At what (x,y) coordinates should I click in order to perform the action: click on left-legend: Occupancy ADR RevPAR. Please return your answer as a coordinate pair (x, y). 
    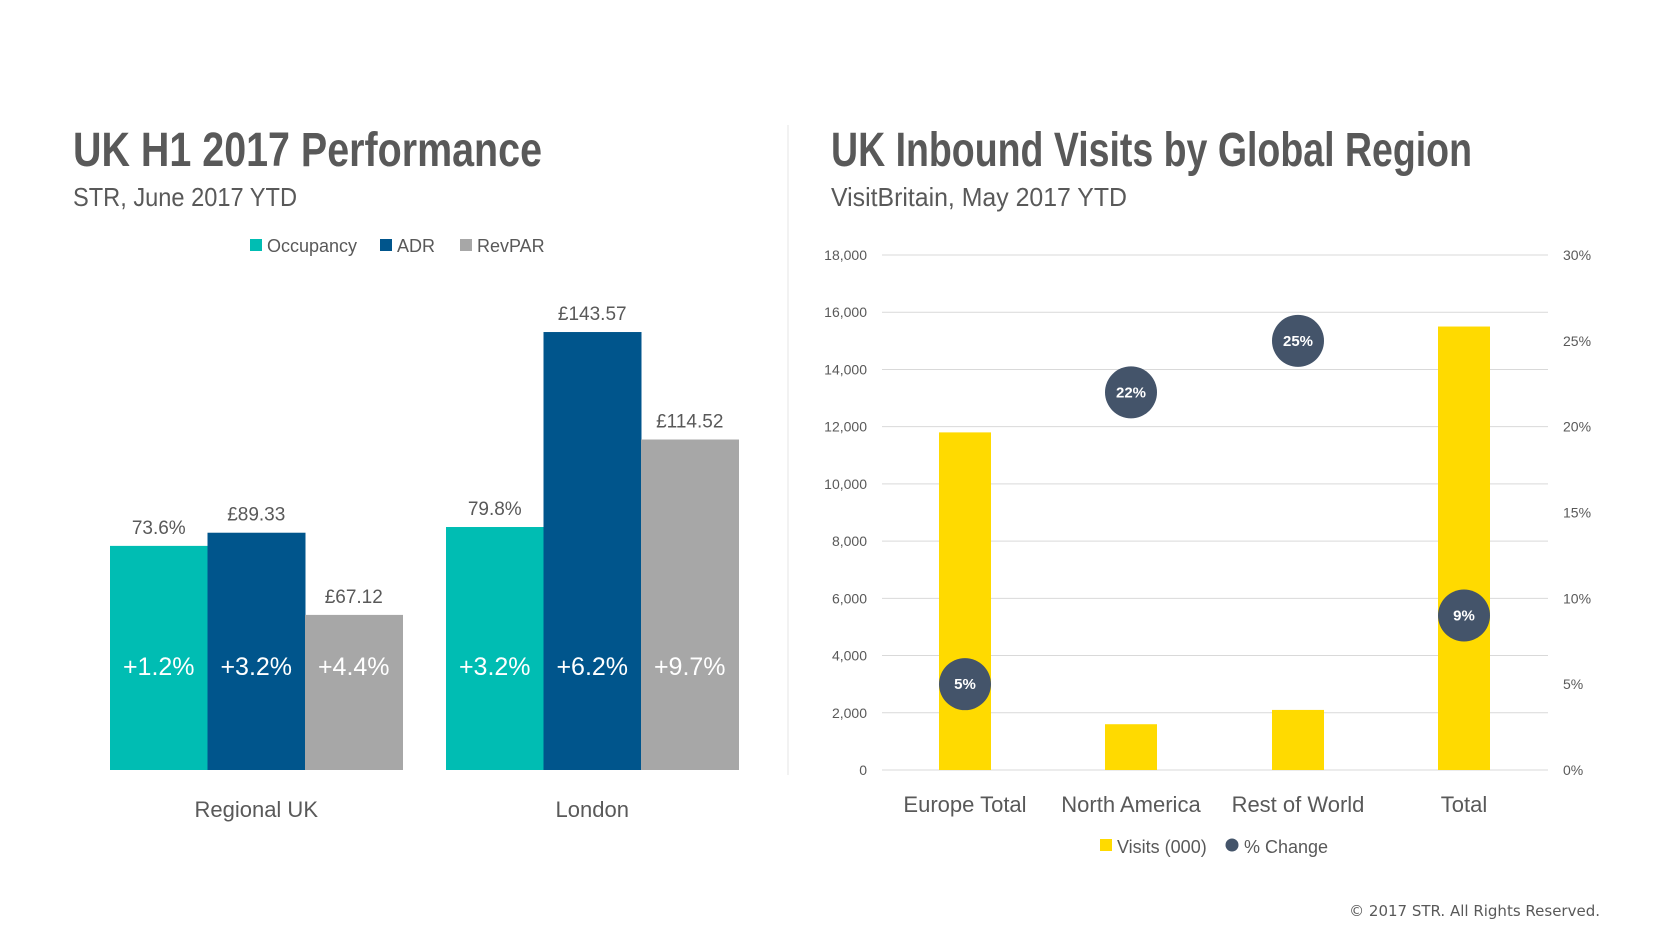
    Looking at the image, I should click on (397, 246).